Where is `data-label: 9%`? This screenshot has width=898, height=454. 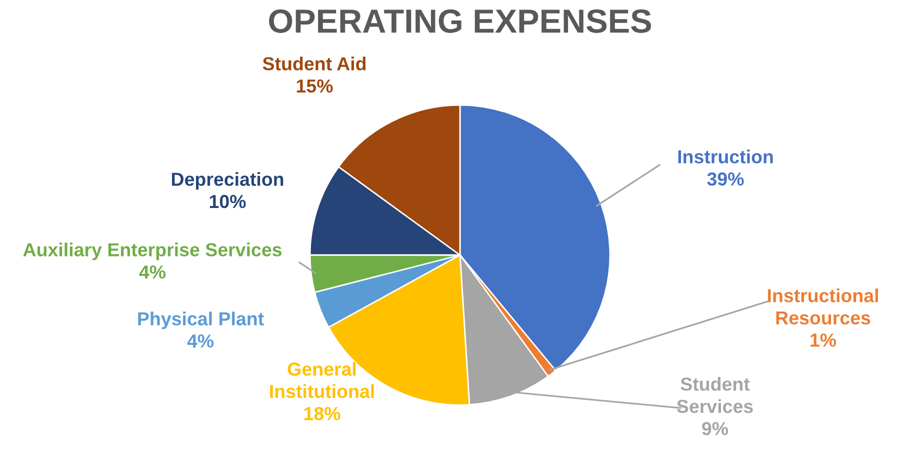
data-label: 9% is located at coordinates (715, 429).